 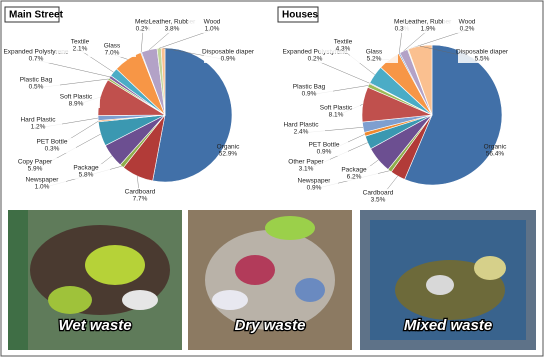 What do you see at coordinates (378, 200) in the screenshot?
I see `slice-value: 3.5%` at bounding box center [378, 200].